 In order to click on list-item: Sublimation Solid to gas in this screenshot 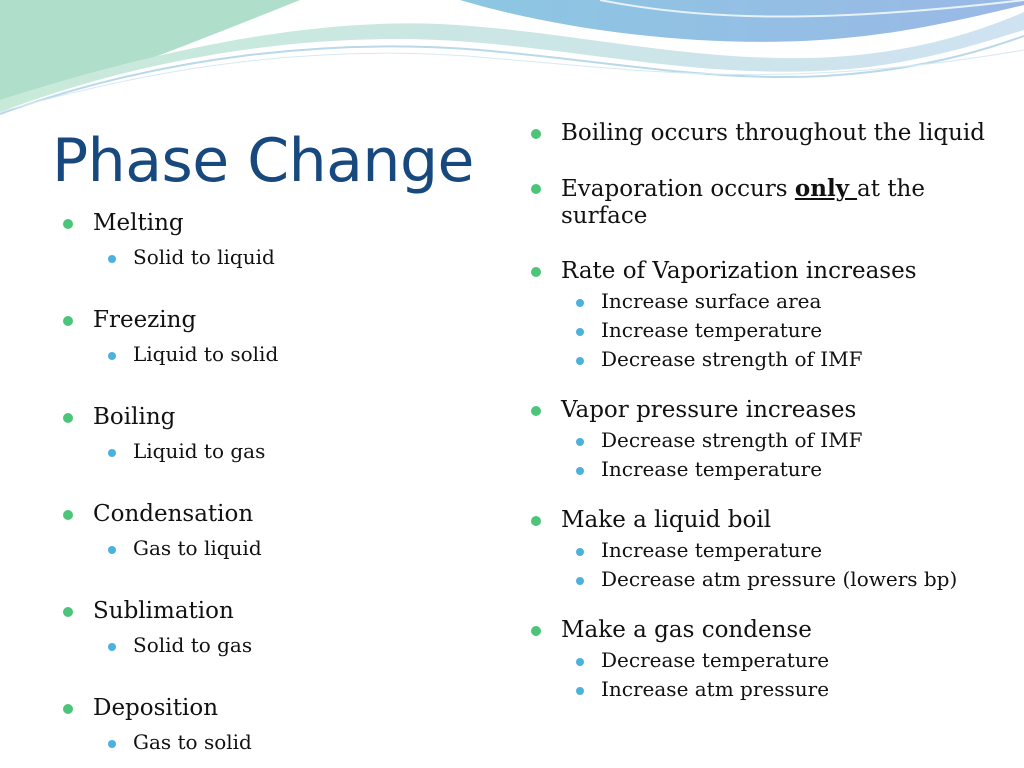, I will do `click(262, 646)`.